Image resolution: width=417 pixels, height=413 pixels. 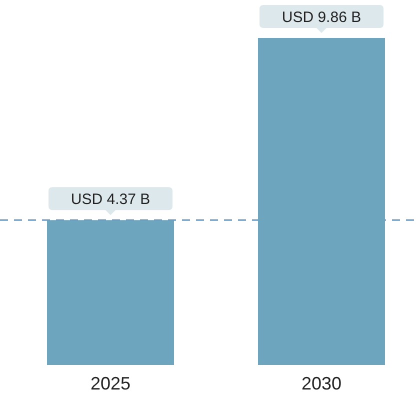 I want to click on x-tick-label: 2025, so click(x=110, y=384).